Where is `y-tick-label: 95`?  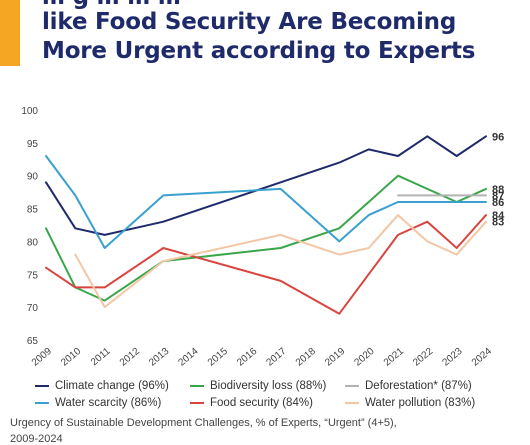
y-tick-label: 95 is located at coordinates (33, 144).